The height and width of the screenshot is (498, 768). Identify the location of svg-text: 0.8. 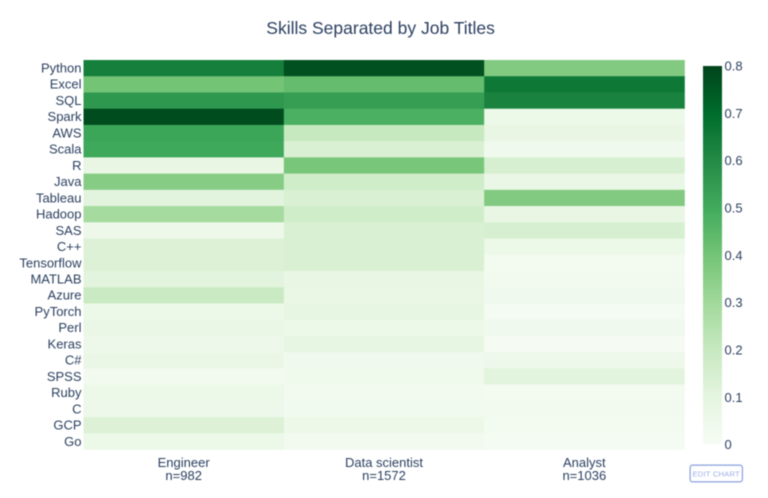
(734, 66).